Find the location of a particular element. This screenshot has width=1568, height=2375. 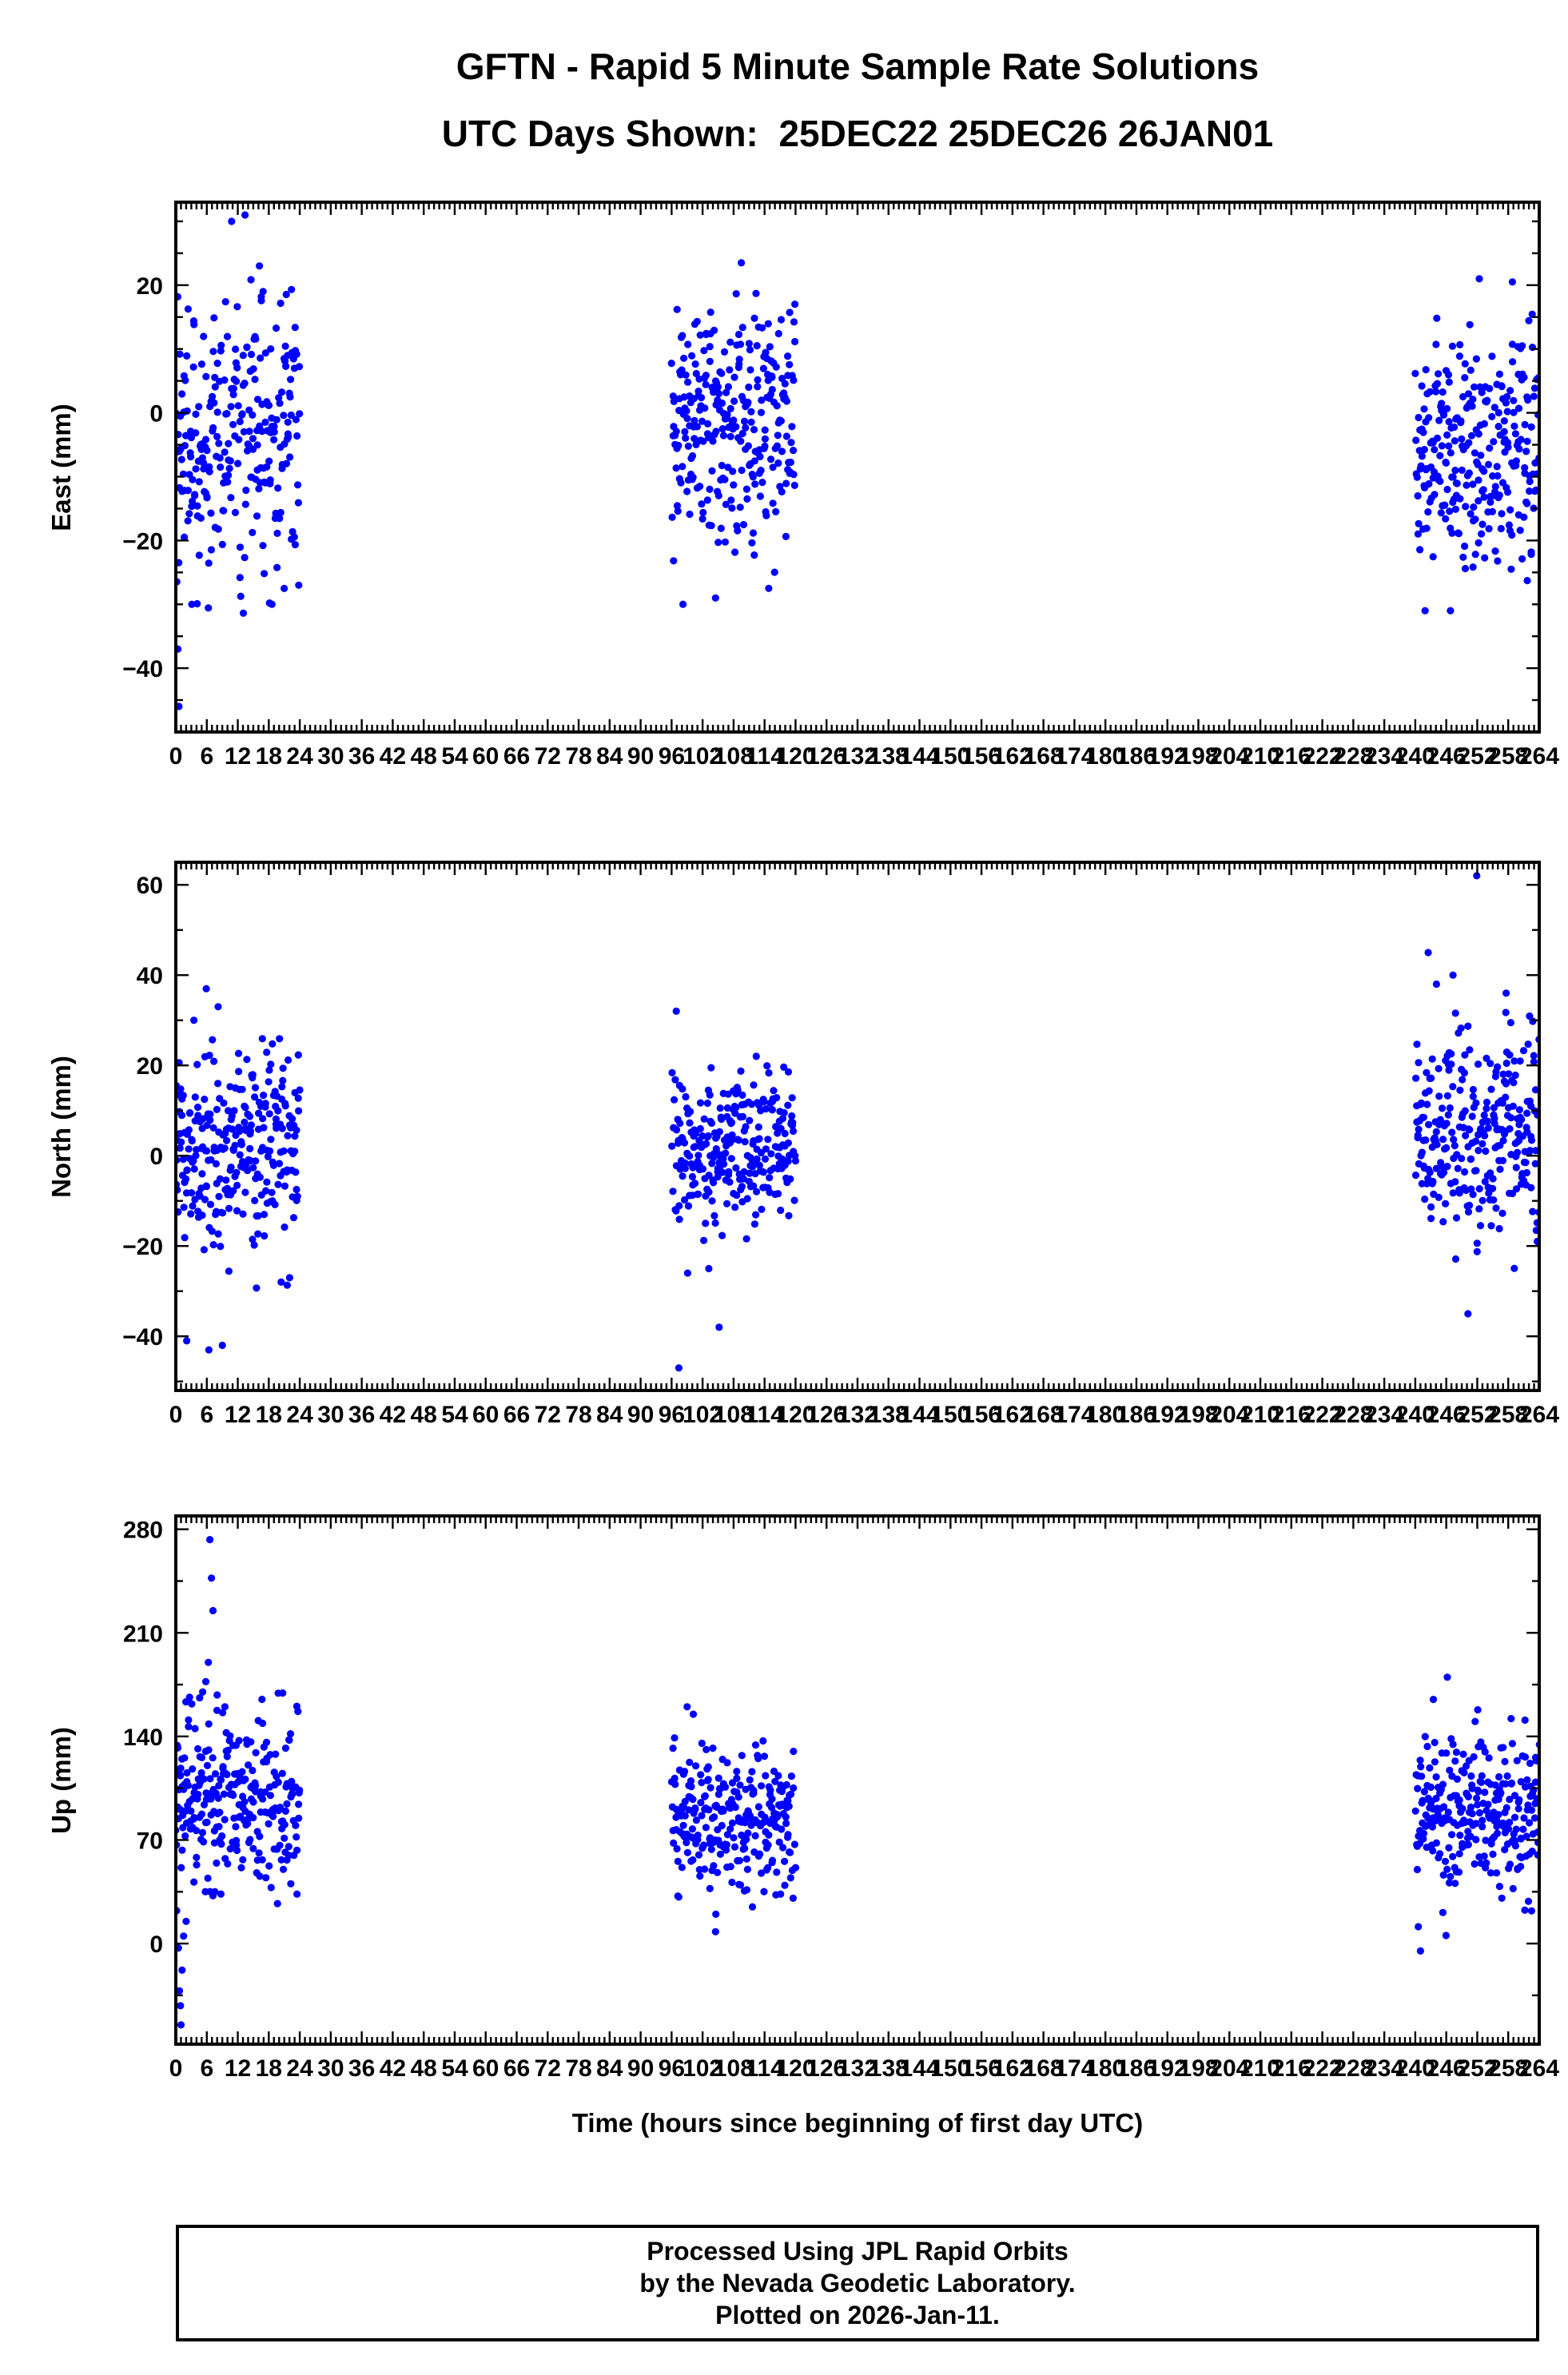

footer-line-1: Processed Using JPL Rapid Orbits is located at coordinates (858, 2251).